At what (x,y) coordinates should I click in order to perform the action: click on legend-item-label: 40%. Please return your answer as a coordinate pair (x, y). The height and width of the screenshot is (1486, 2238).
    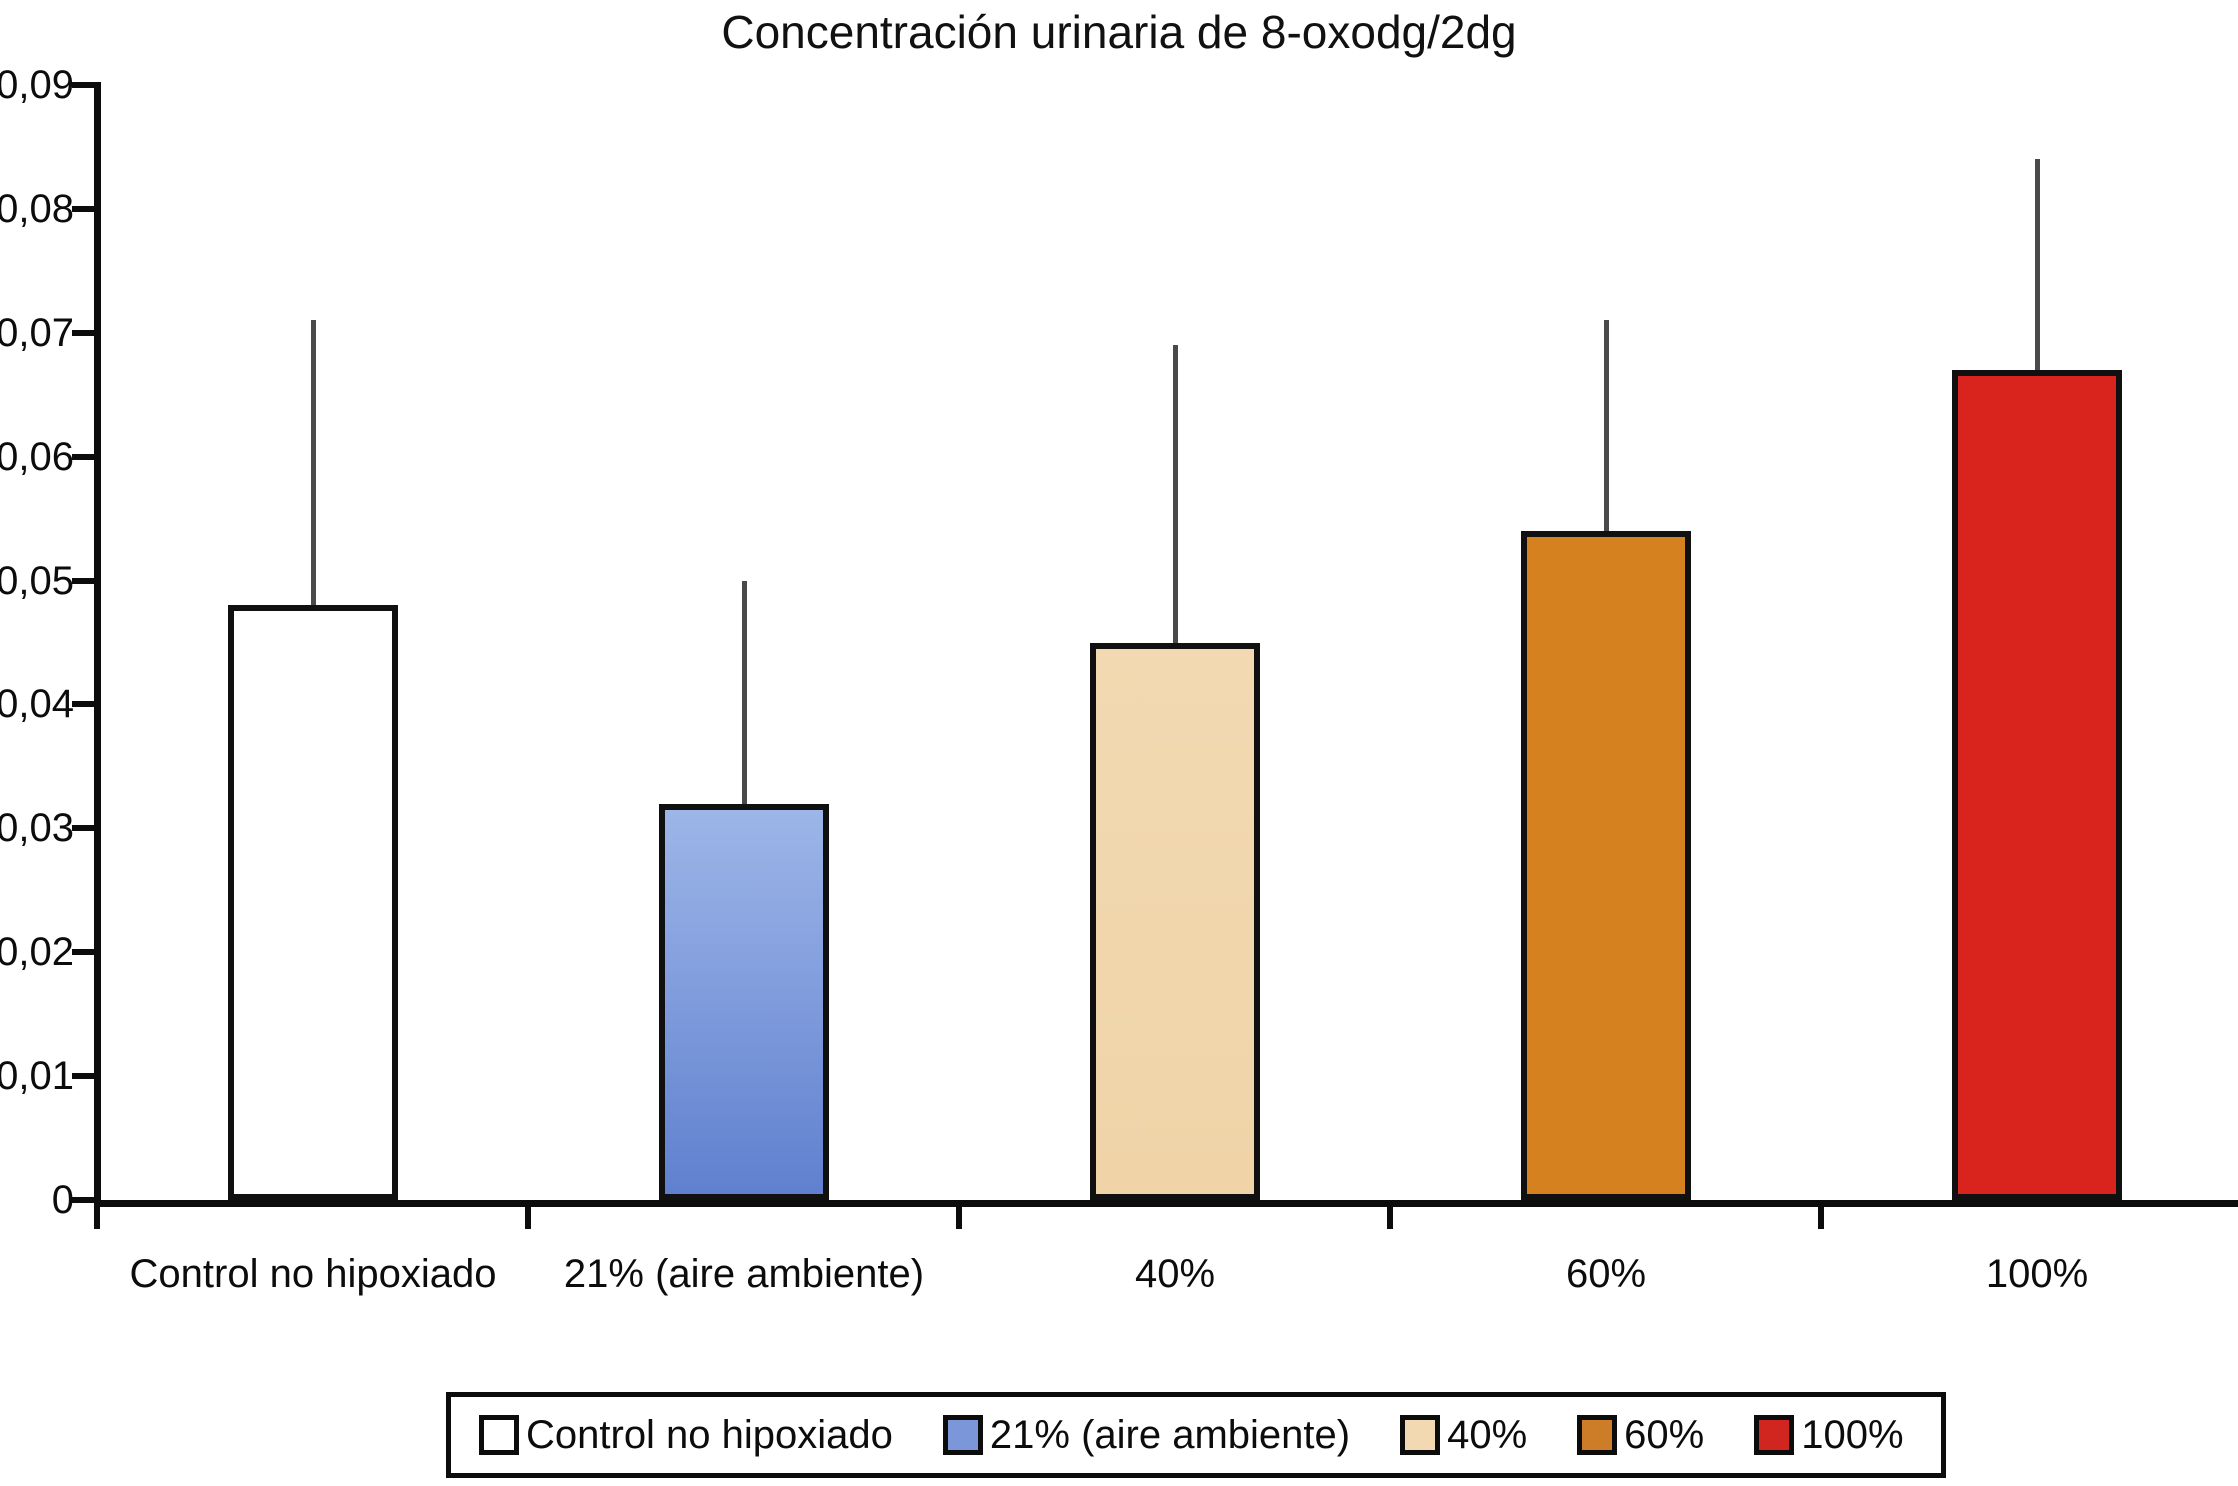
    Looking at the image, I should click on (1487, 1435).